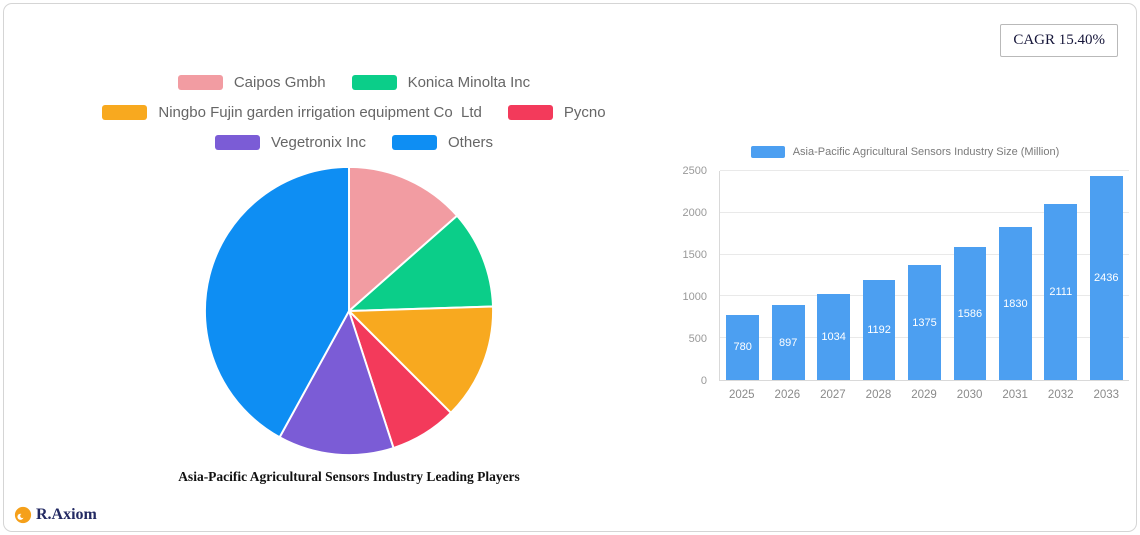 The height and width of the screenshot is (535, 1140). I want to click on bar-cell: 1192, so click(878, 275).